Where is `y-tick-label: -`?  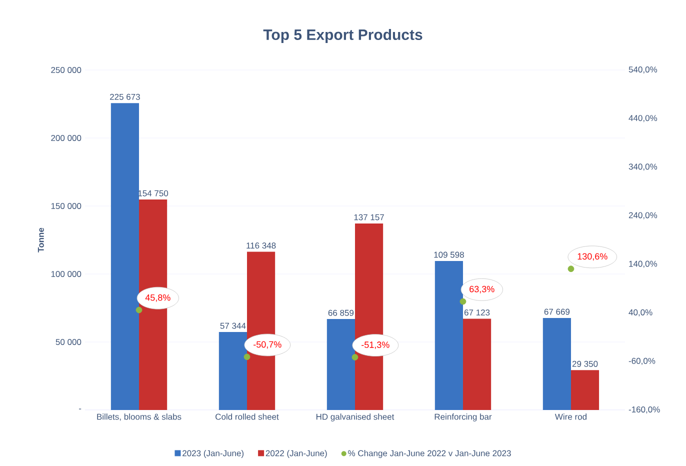 y-tick-label: - is located at coordinates (80, 409).